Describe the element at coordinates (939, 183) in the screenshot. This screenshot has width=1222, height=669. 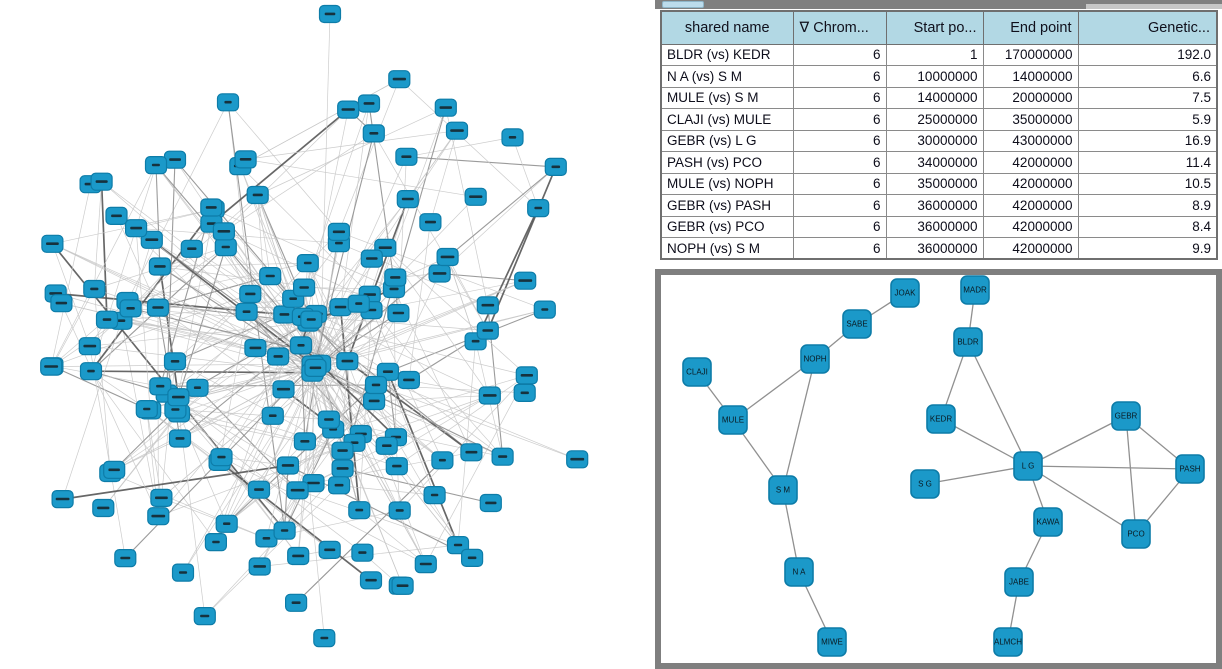
I see `edge-table-row: MULE (vs) NOPH 6 35000000 42000000 10.5` at that location.